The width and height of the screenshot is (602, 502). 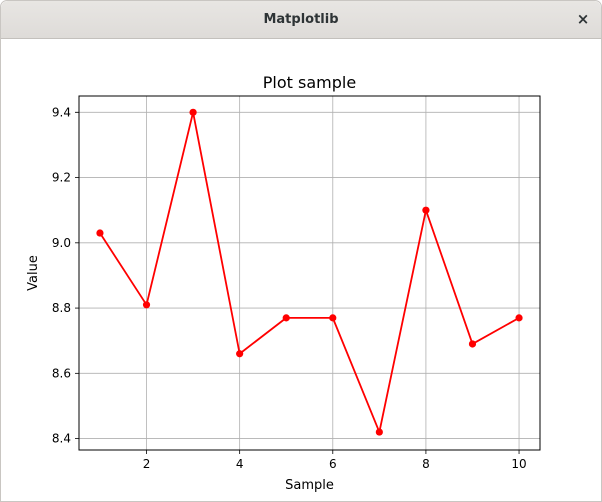 I want to click on x-axis-label: Sample, so click(x=309, y=485).